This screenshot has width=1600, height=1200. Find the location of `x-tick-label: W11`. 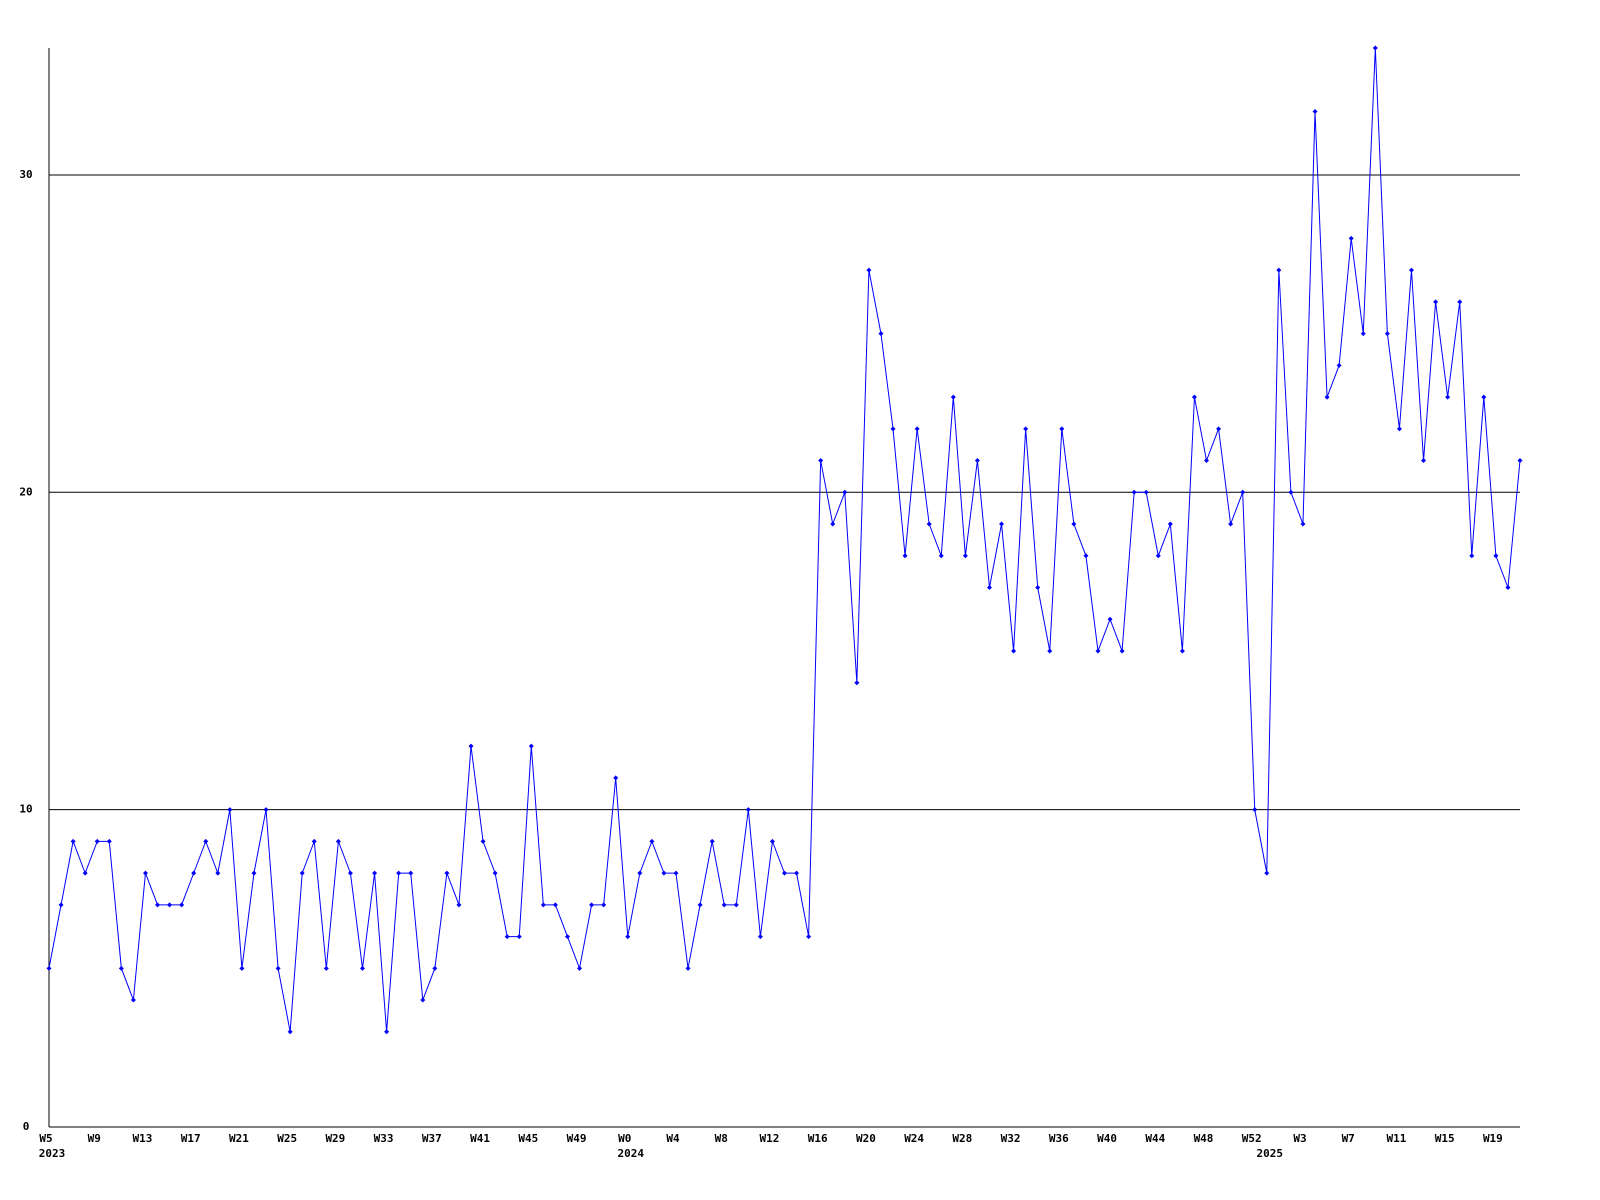

x-tick-label: W11 is located at coordinates (1396, 1138).